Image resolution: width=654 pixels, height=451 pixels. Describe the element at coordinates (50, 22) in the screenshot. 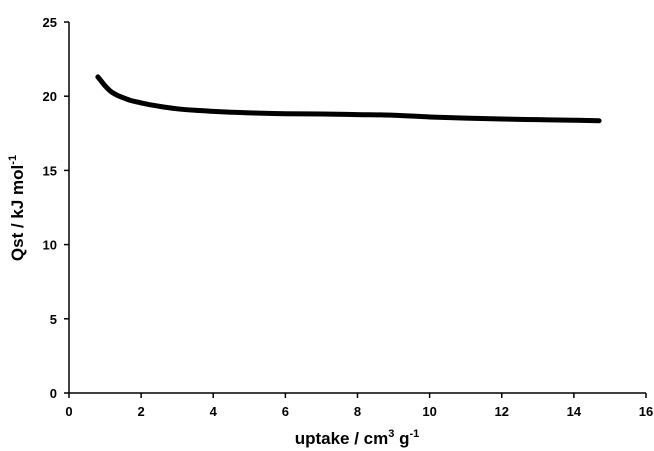

I see `y-tick-label-5: 25` at that location.